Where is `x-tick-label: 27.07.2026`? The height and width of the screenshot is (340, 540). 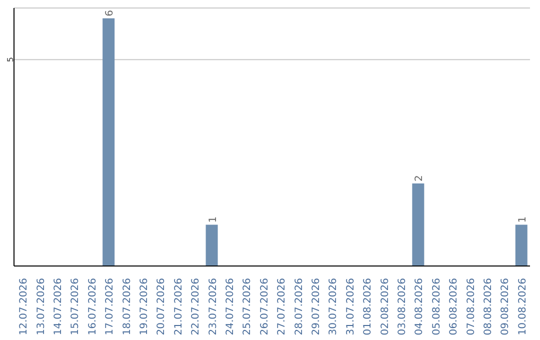
x-tick-label: 27.07.2026 is located at coordinates (282, 307).